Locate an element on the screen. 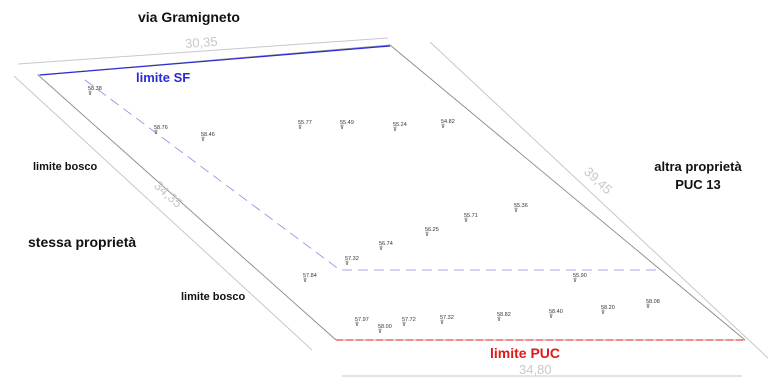 The height and width of the screenshot is (379, 772). elevation-point: 57.72⊽ is located at coordinates (409, 322).